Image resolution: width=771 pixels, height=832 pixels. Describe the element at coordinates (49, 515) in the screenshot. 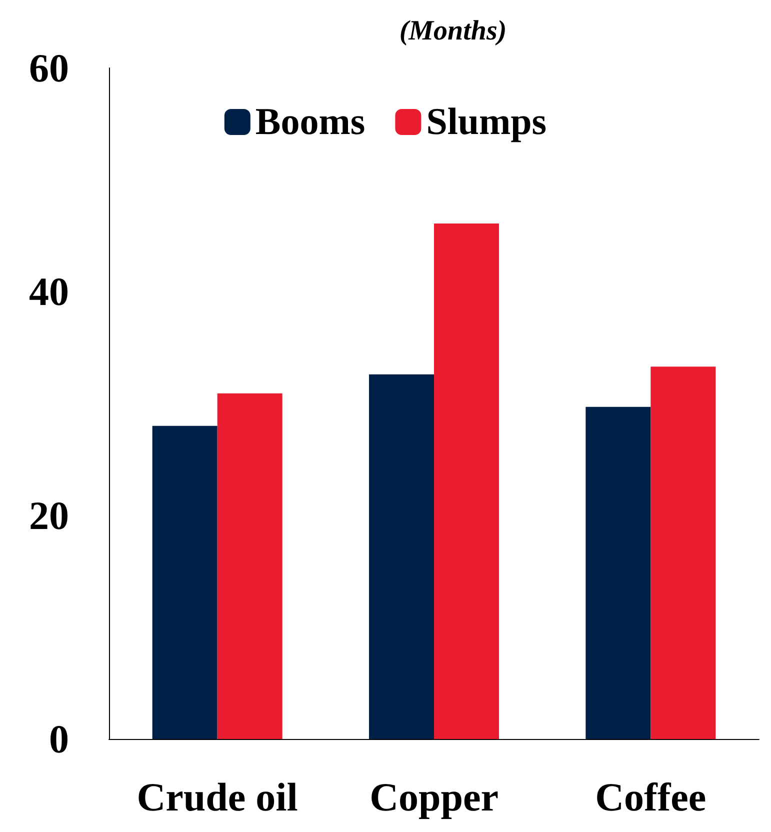

I see `y-tick-label: 20` at that location.